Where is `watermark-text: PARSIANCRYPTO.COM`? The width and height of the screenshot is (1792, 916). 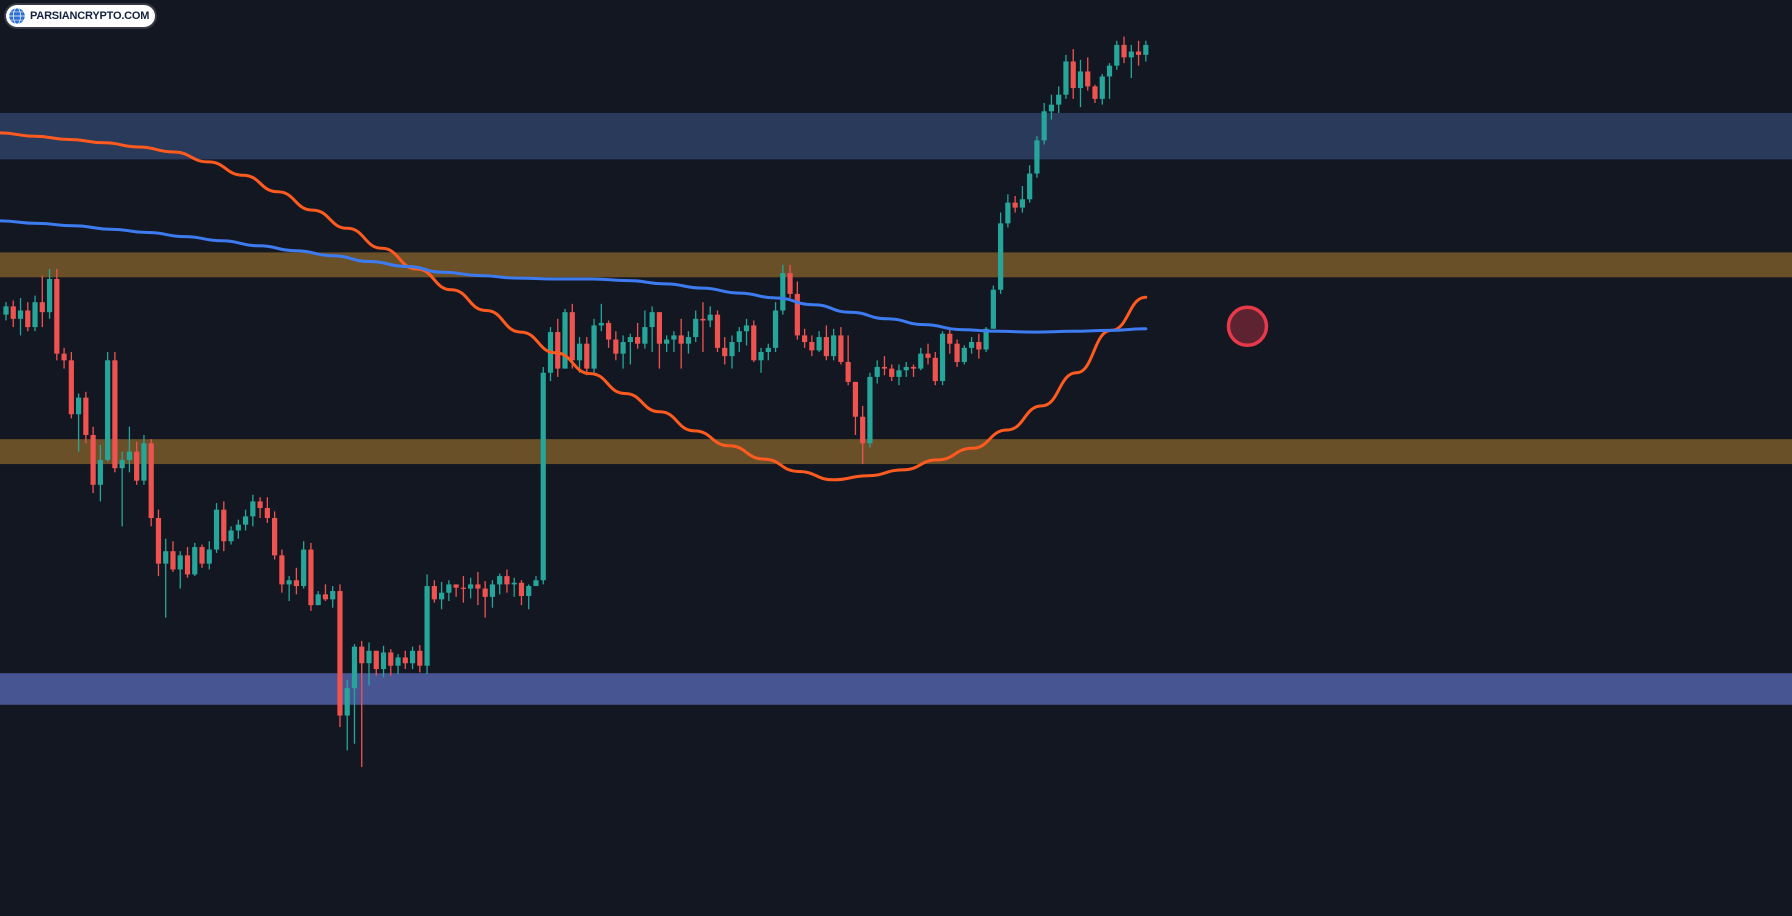
watermark-text: PARSIANCRYPTO.COM is located at coordinates (90, 16).